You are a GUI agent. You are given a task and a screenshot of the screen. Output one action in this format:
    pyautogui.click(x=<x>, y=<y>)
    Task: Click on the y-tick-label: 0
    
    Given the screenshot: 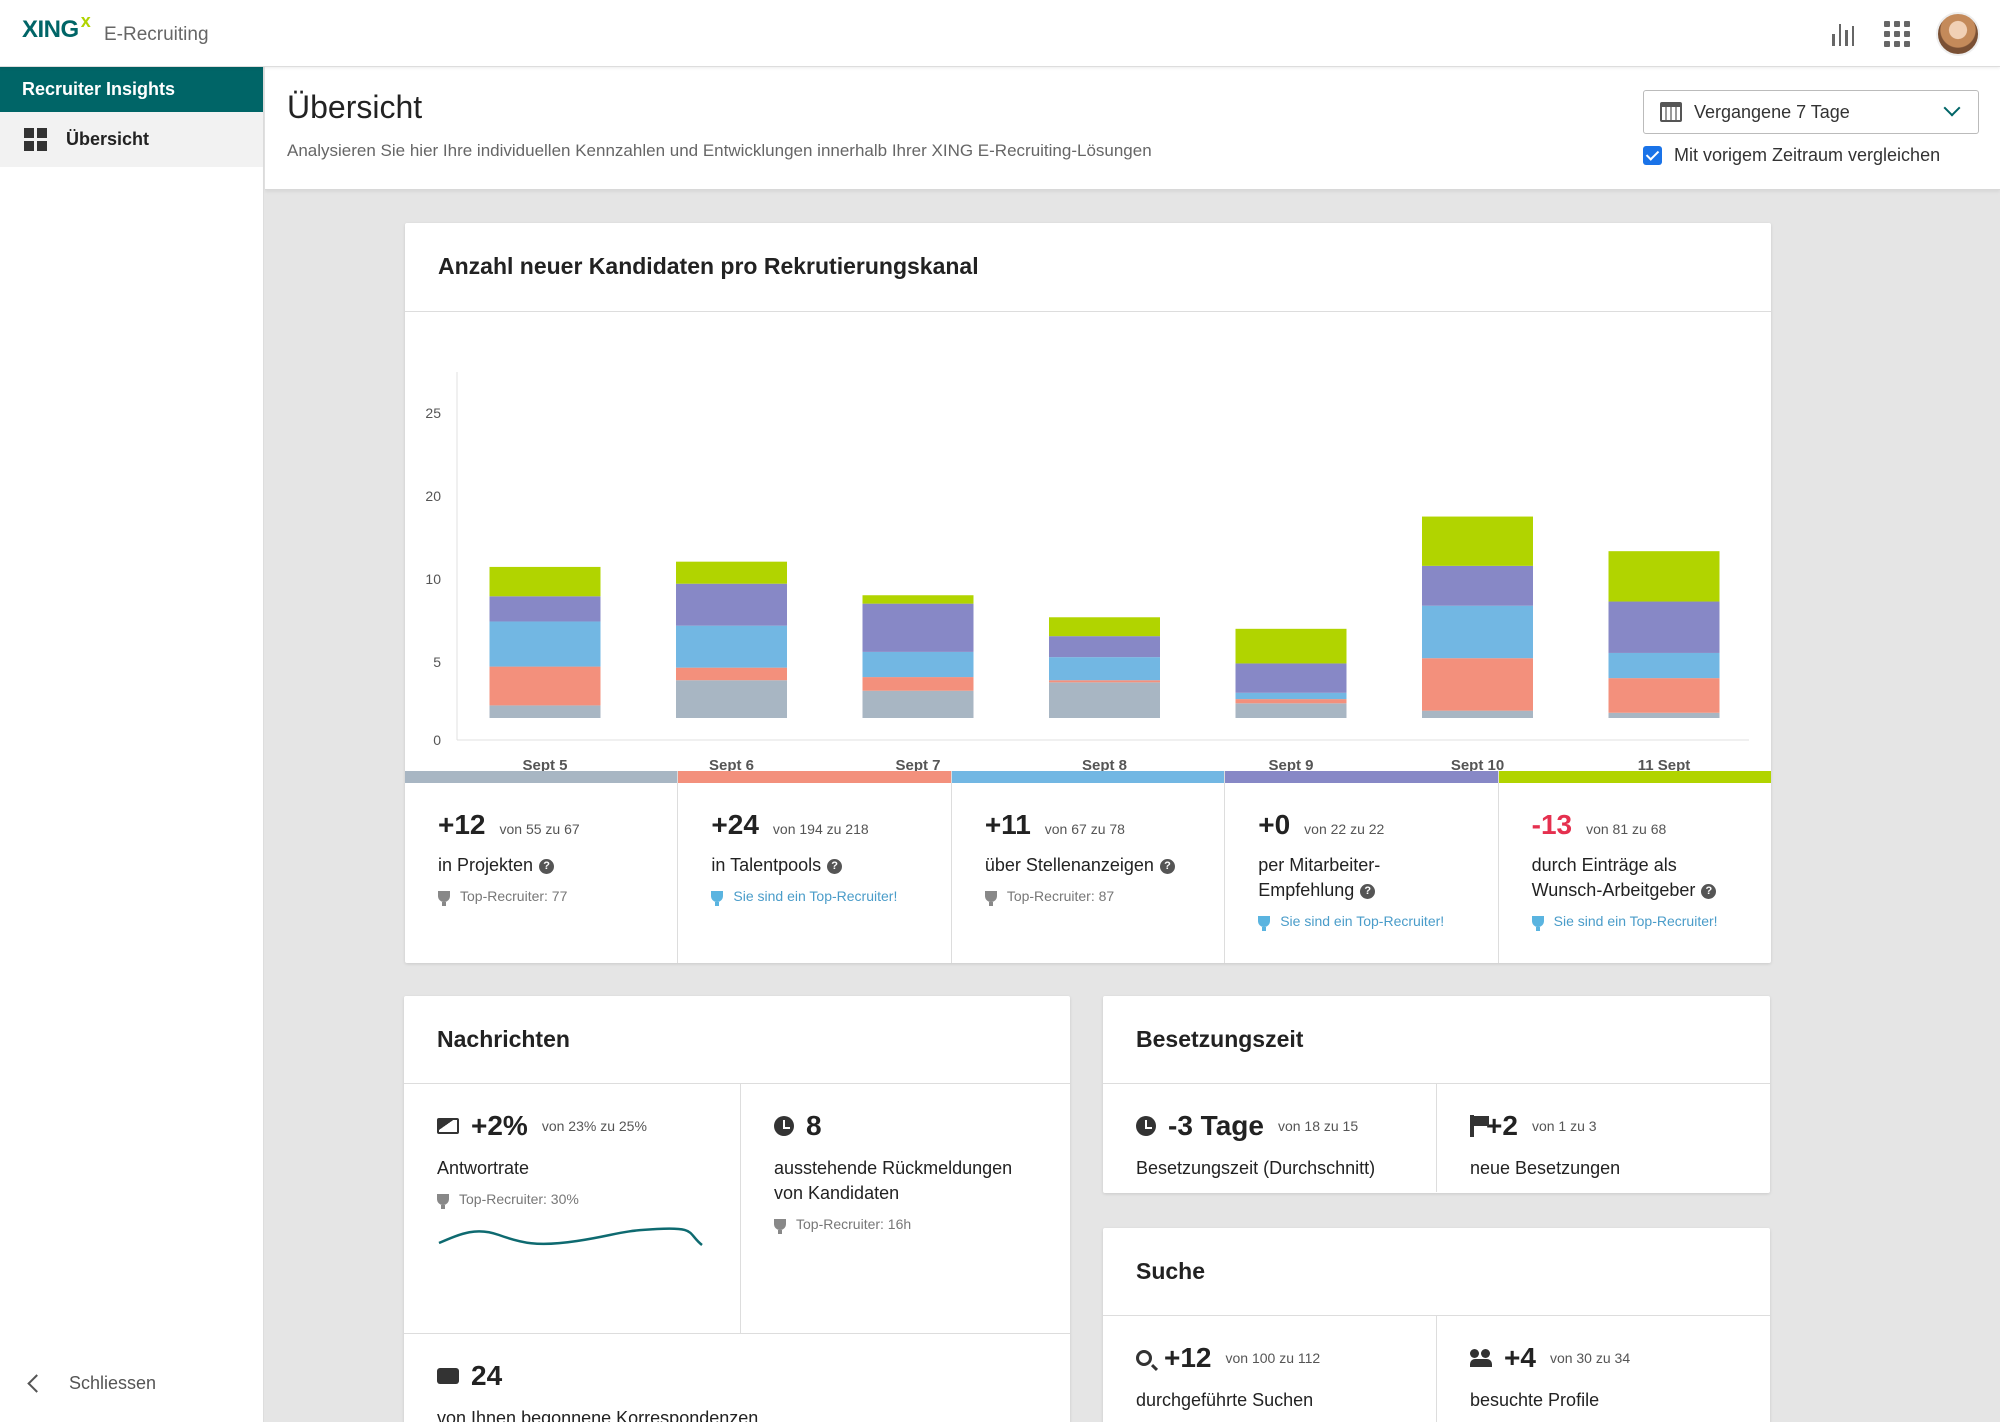 What is the action you would take?
    pyautogui.click(x=437, y=740)
    